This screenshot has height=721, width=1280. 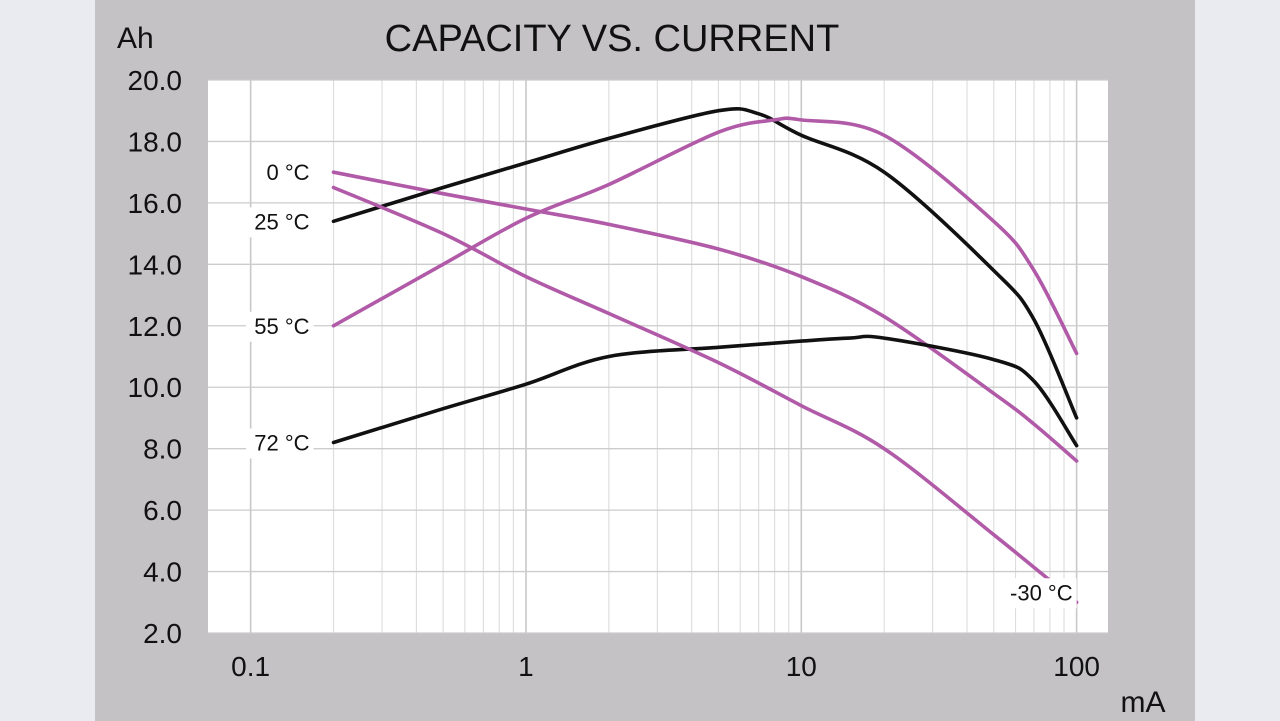 What do you see at coordinates (705, 391) in the screenshot?
I see `series-line-72c` at bounding box center [705, 391].